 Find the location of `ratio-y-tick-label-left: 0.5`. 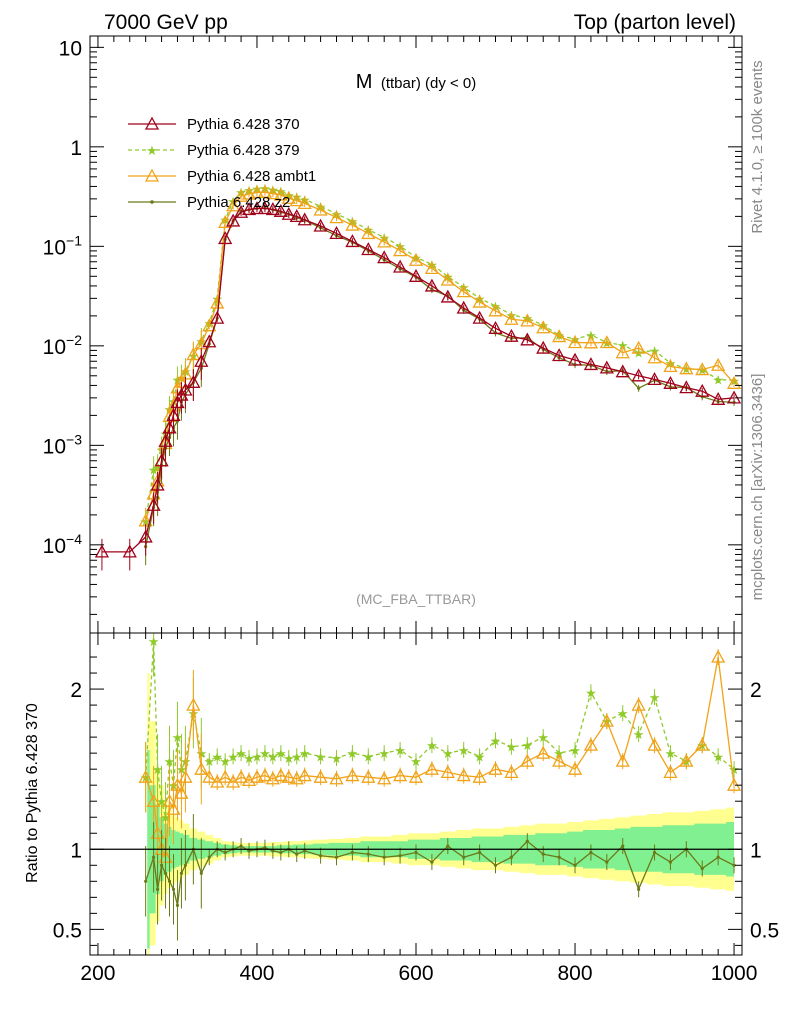

ratio-y-tick-label-left: 0.5 is located at coordinates (67, 930).